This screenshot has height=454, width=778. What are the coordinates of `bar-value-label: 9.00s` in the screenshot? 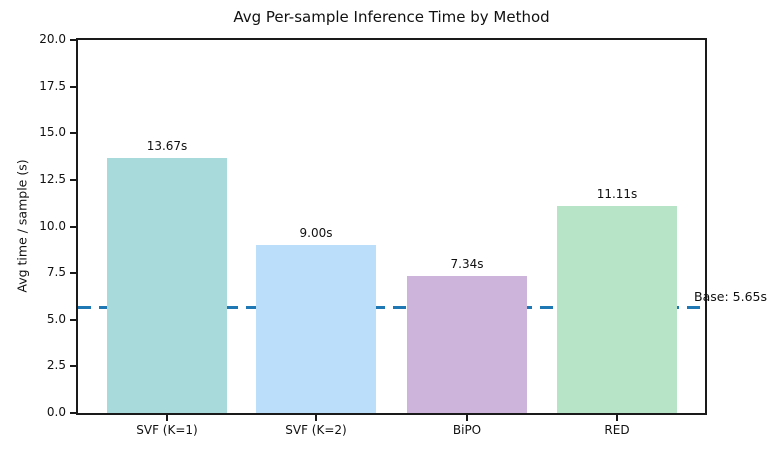 It's located at (316, 233).